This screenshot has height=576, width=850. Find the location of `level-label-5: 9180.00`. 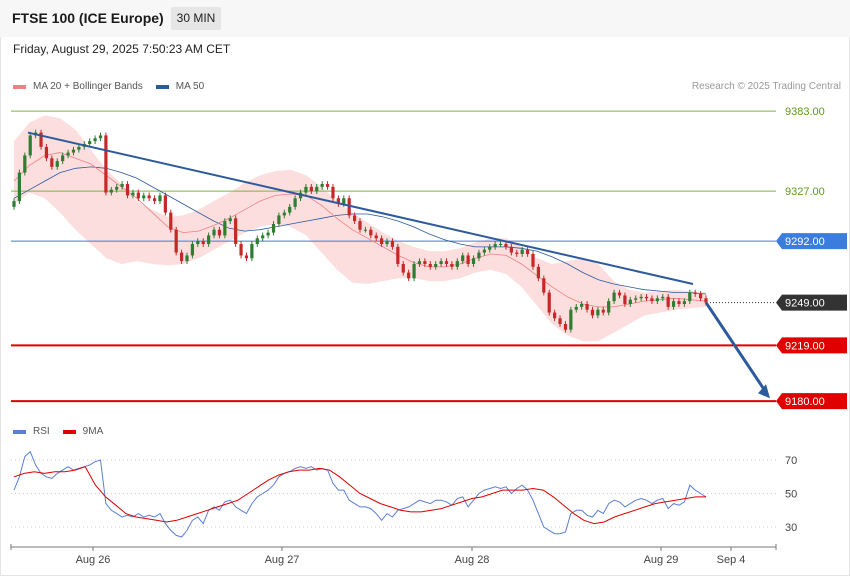

level-label-5: 9180.00 is located at coordinates (805, 402).